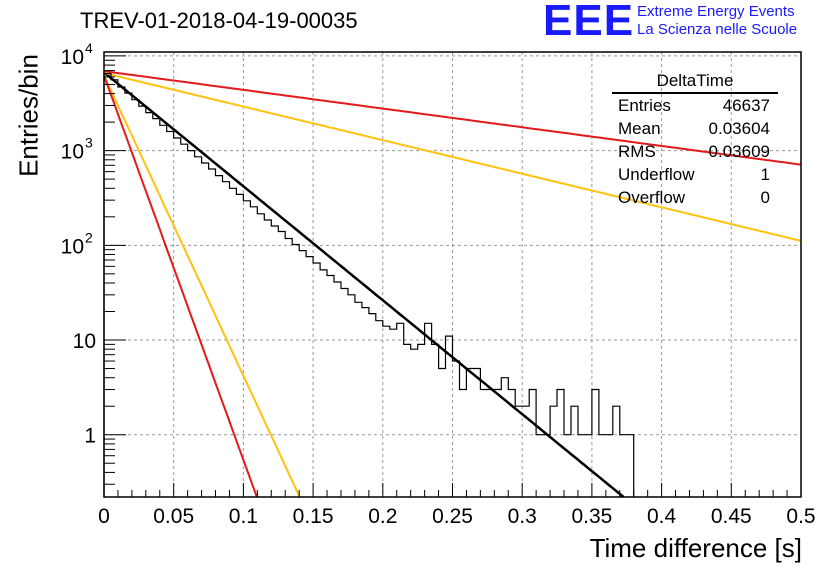 Image resolution: width=836 pixels, height=572 pixels. I want to click on stats-row-entries: Entries 46637, so click(695, 105).